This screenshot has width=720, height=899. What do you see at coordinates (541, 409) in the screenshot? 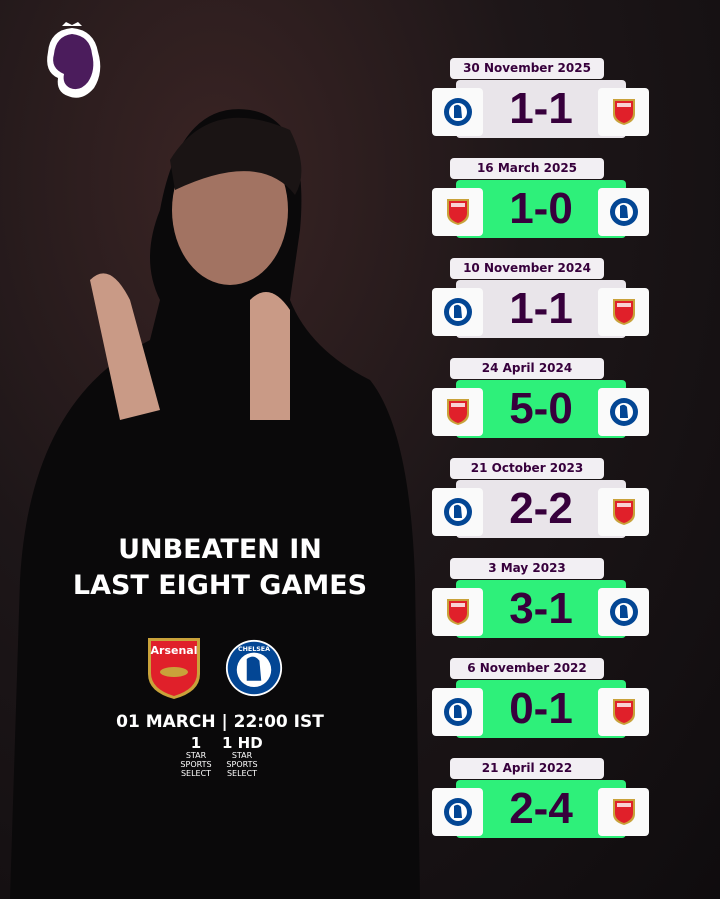
I see `match-score: 5-0` at bounding box center [541, 409].